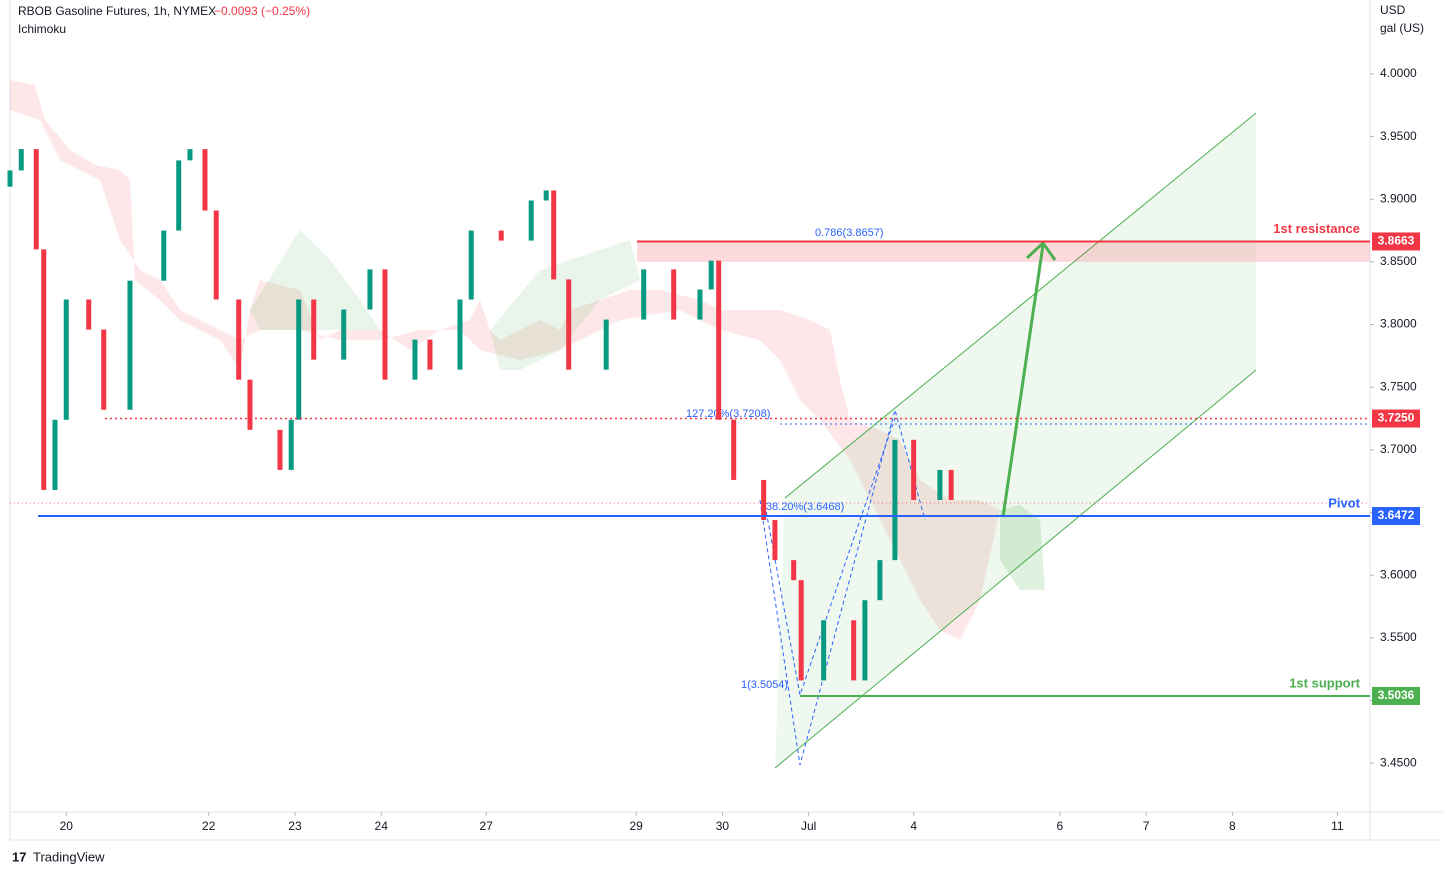 This screenshot has height=880, width=1442. What do you see at coordinates (1398, 198) in the screenshot?
I see `y-tick-label: 3.9000` at bounding box center [1398, 198].